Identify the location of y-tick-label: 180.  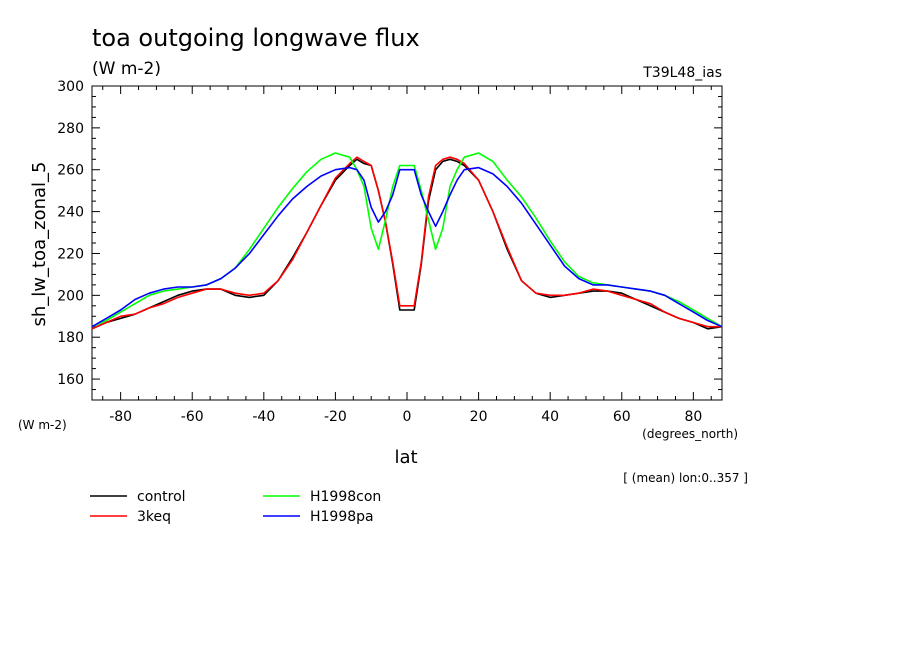
(70, 338).